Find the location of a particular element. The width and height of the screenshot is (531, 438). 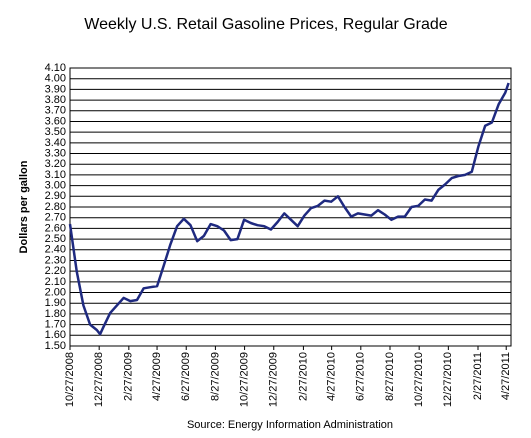

y-tick-label: 2.50 is located at coordinates (55, 239).